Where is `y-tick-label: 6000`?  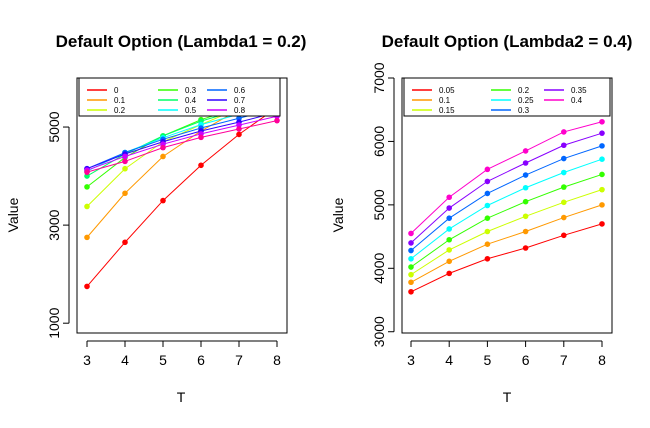 y-tick-label: 6000 is located at coordinates (379, 141).